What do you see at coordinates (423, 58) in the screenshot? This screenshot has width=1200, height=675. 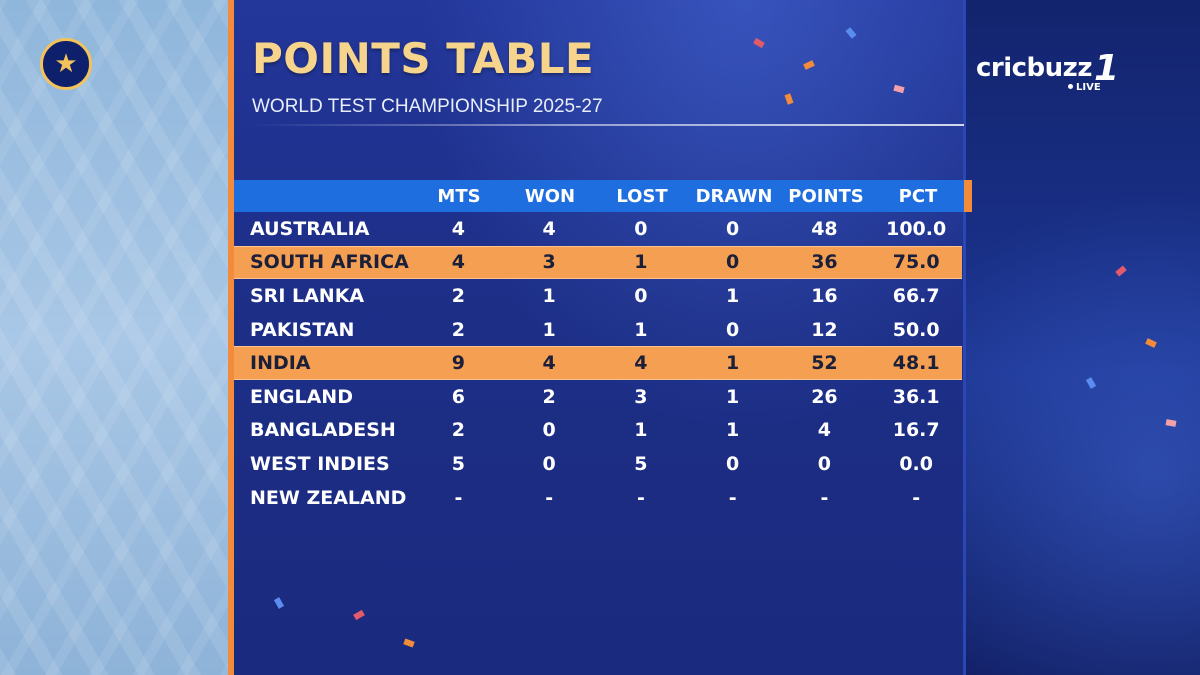 I see `page-title: POINTS TABLE` at bounding box center [423, 58].